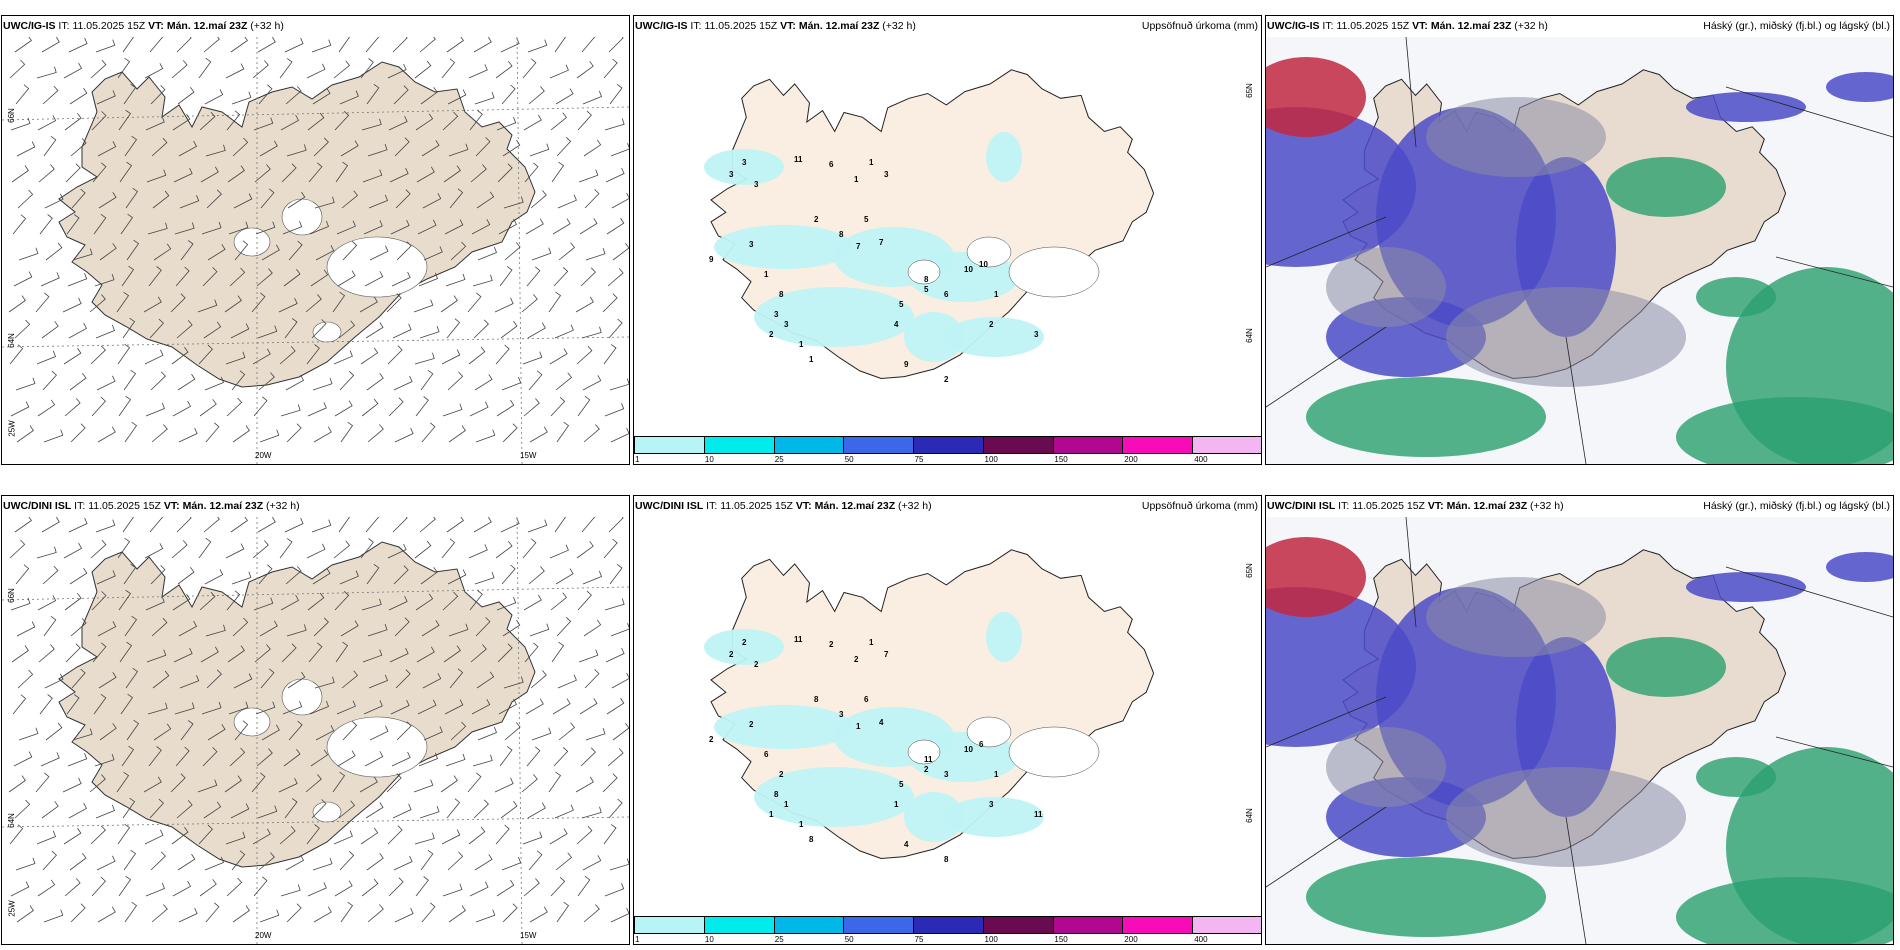 The height and width of the screenshot is (950, 1900). I want to click on legend-label: 10, so click(709, 939).